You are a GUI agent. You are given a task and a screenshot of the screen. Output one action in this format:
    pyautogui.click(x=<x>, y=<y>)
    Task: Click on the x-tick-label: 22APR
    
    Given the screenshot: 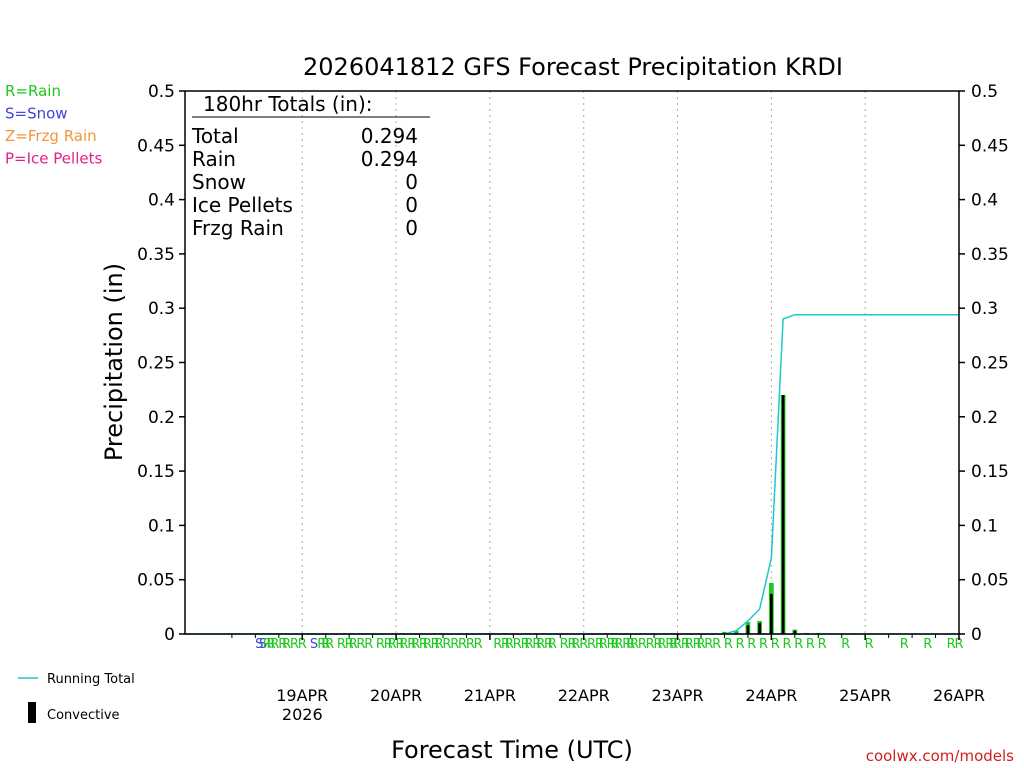 What is the action you would take?
    pyautogui.click(x=584, y=695)
    